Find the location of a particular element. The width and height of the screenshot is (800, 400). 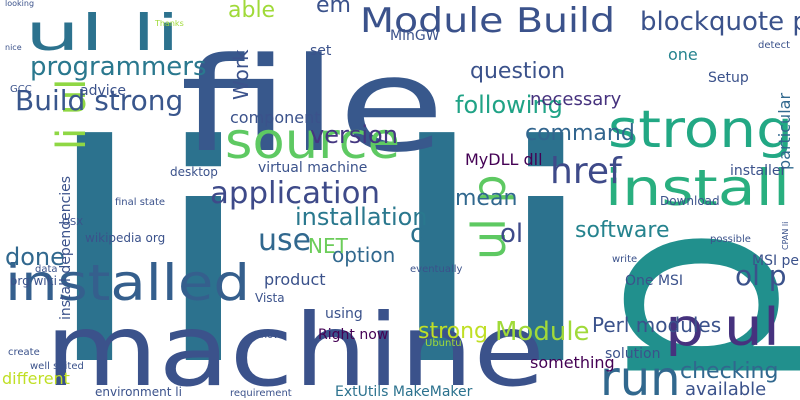

word: Vista is located at coordinates (270, 298).